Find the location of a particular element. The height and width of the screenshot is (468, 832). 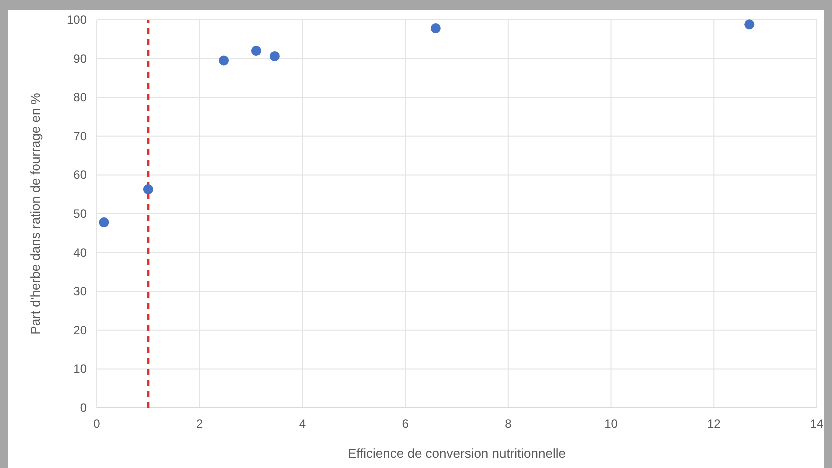

y-axis-title: Part d'herbe dans ration de fourrage en % is located at coordinates (35, 213).